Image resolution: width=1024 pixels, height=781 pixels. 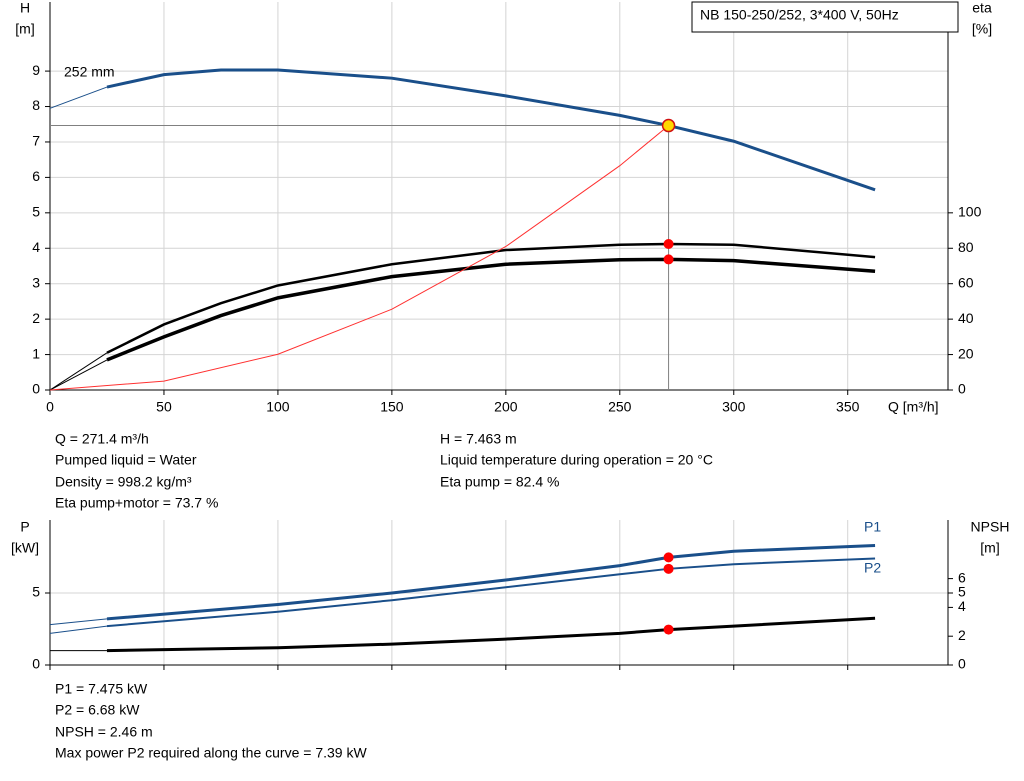 What do you see at coordinates (123, 482) in the screenshot?
I see `readout: Density = 998.2 kg/m³` at bounding box center [123, 482].